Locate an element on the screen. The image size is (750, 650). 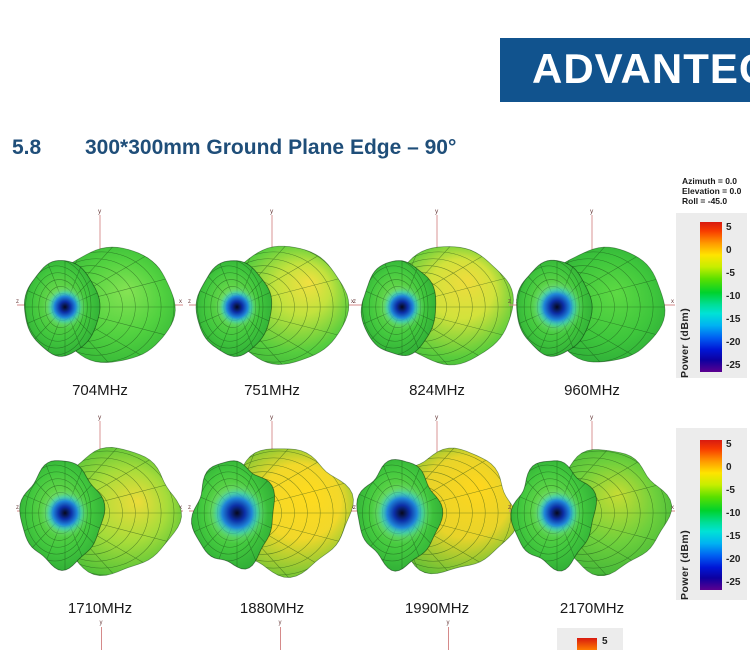
advantech-logo: ADVANTECH is located at coordinates (625, 70).